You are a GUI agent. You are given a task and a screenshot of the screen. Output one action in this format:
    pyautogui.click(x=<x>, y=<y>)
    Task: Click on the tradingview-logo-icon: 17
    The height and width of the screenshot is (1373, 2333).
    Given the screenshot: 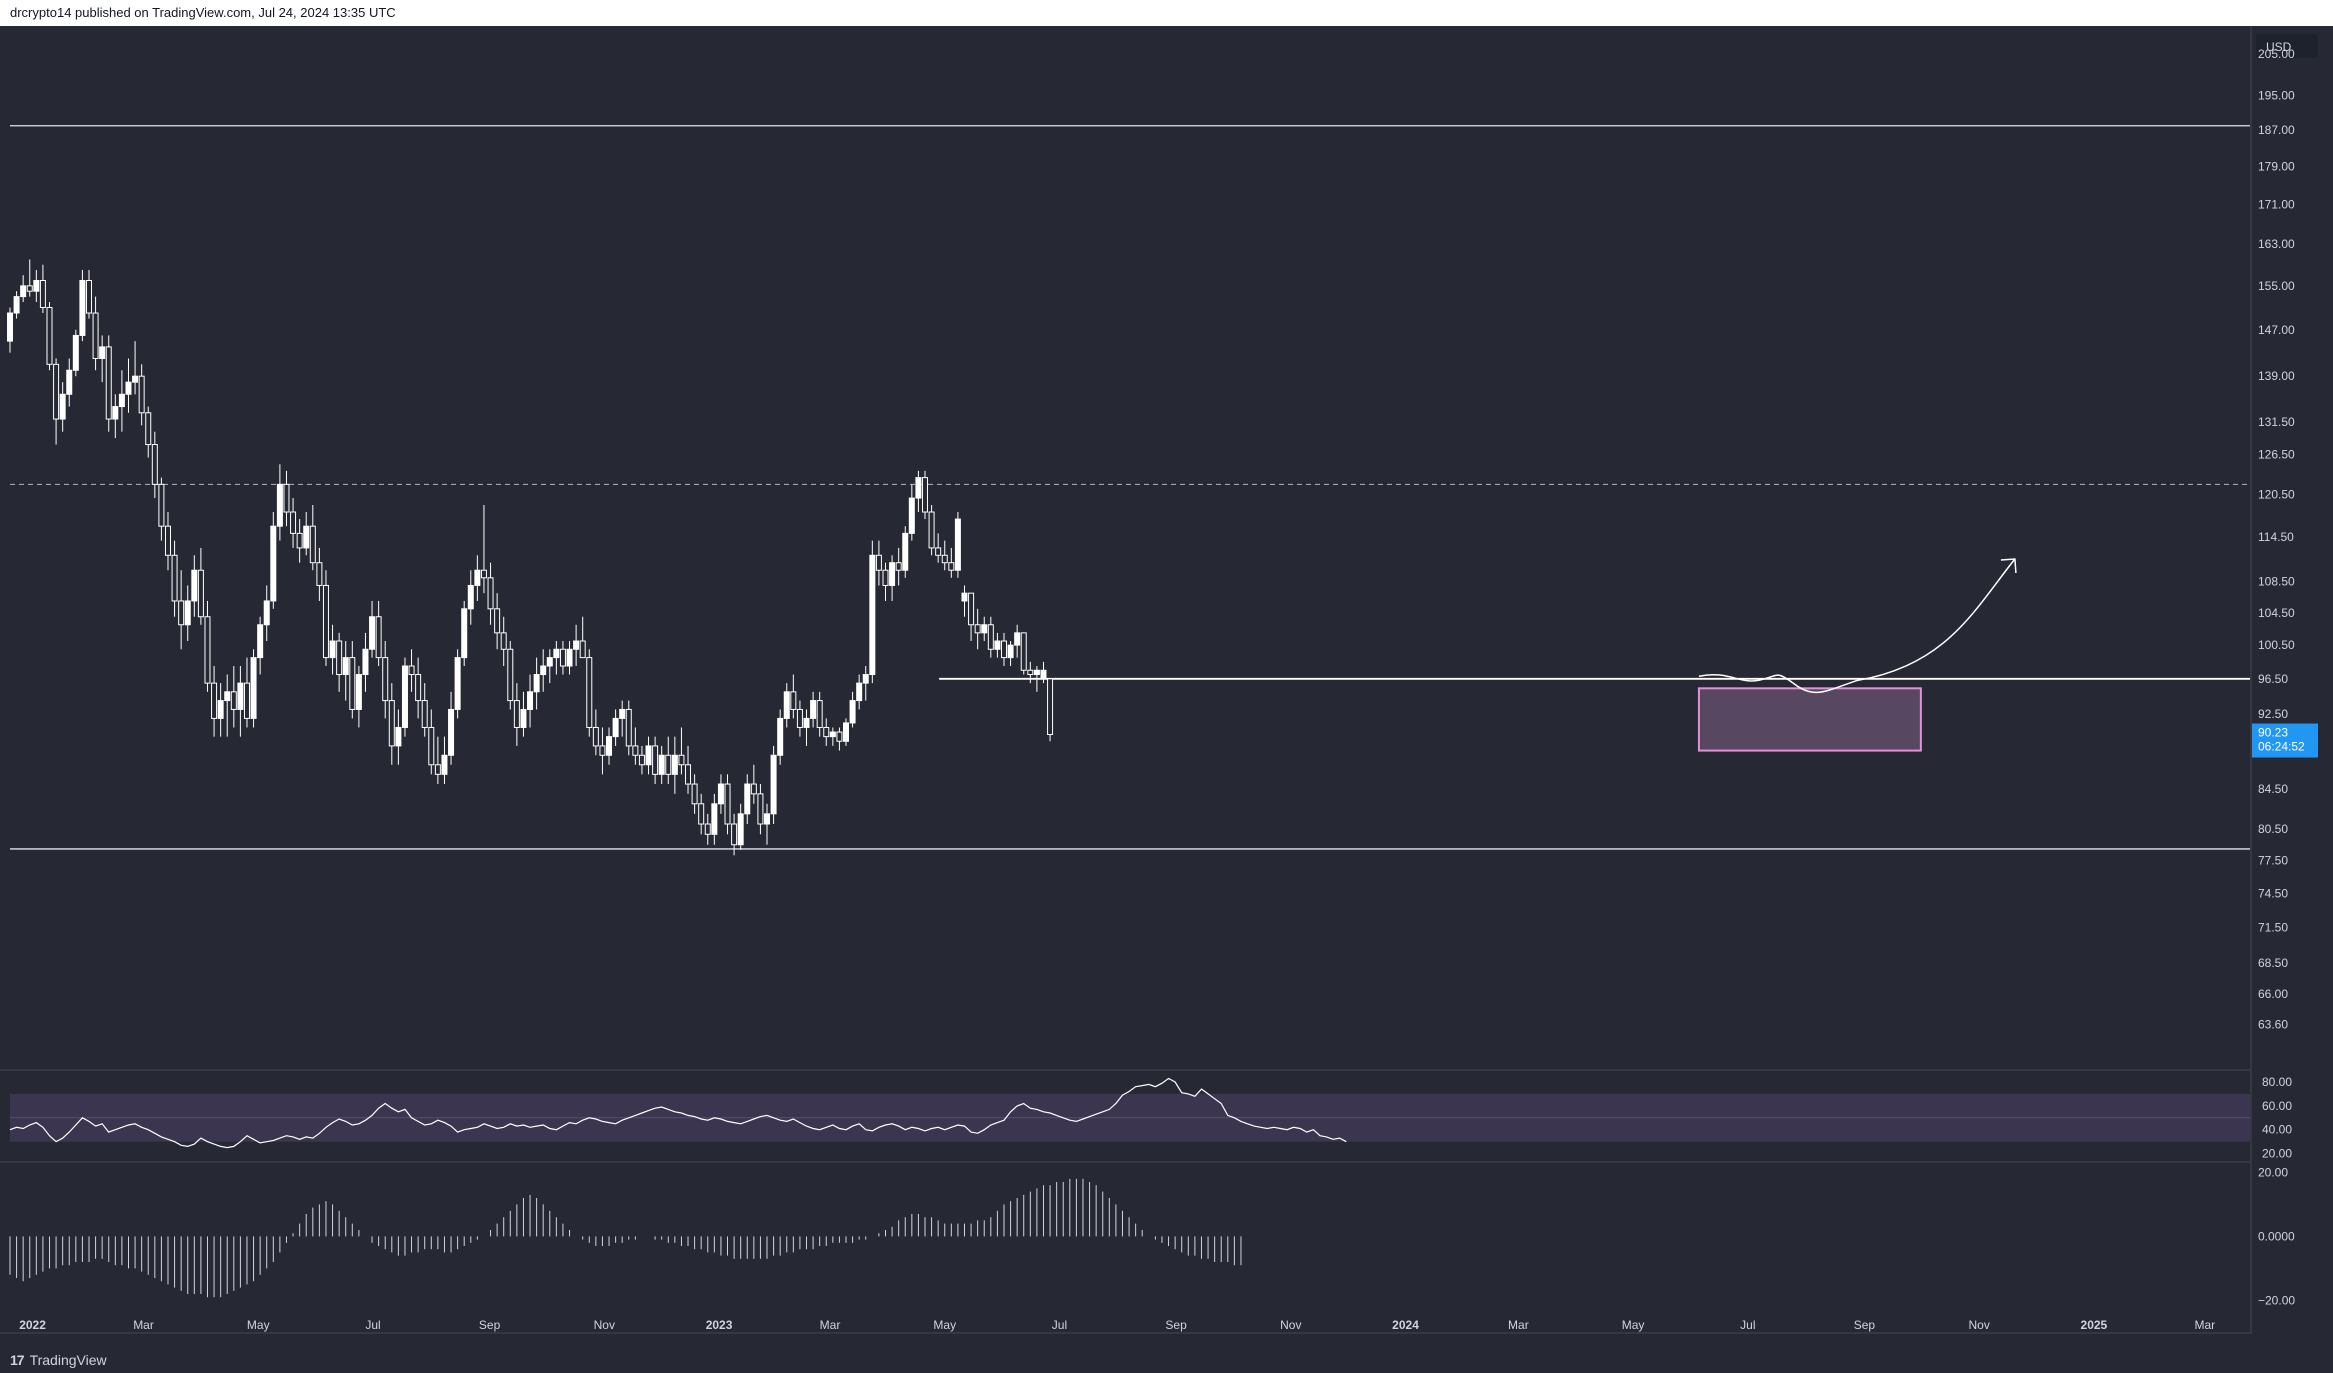 What is the action you would take?
    pyautogui.click(x=17, y=1359)
    